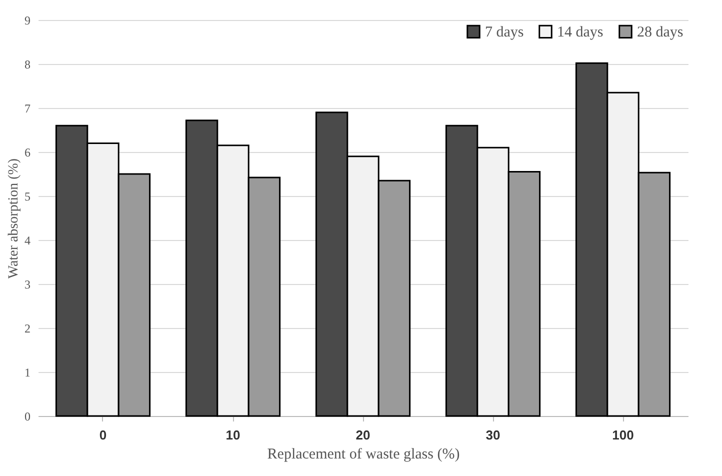  What do you see at coordinates (660, 32) in the screenshot?
I see `legend-label: 28 days` at bounding box center [660, 32].